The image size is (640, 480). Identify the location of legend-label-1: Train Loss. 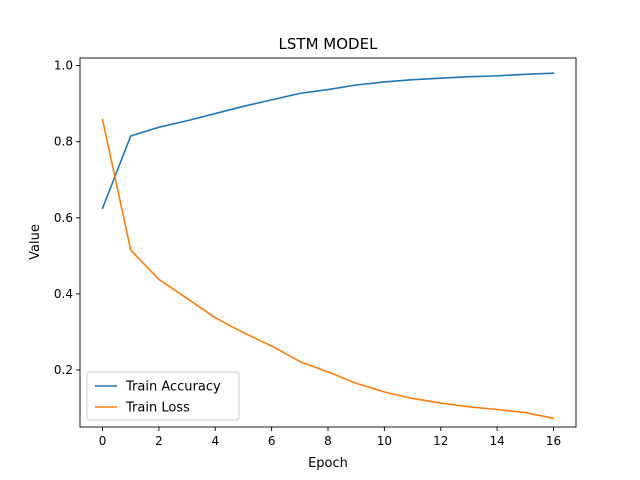
(157, 408).